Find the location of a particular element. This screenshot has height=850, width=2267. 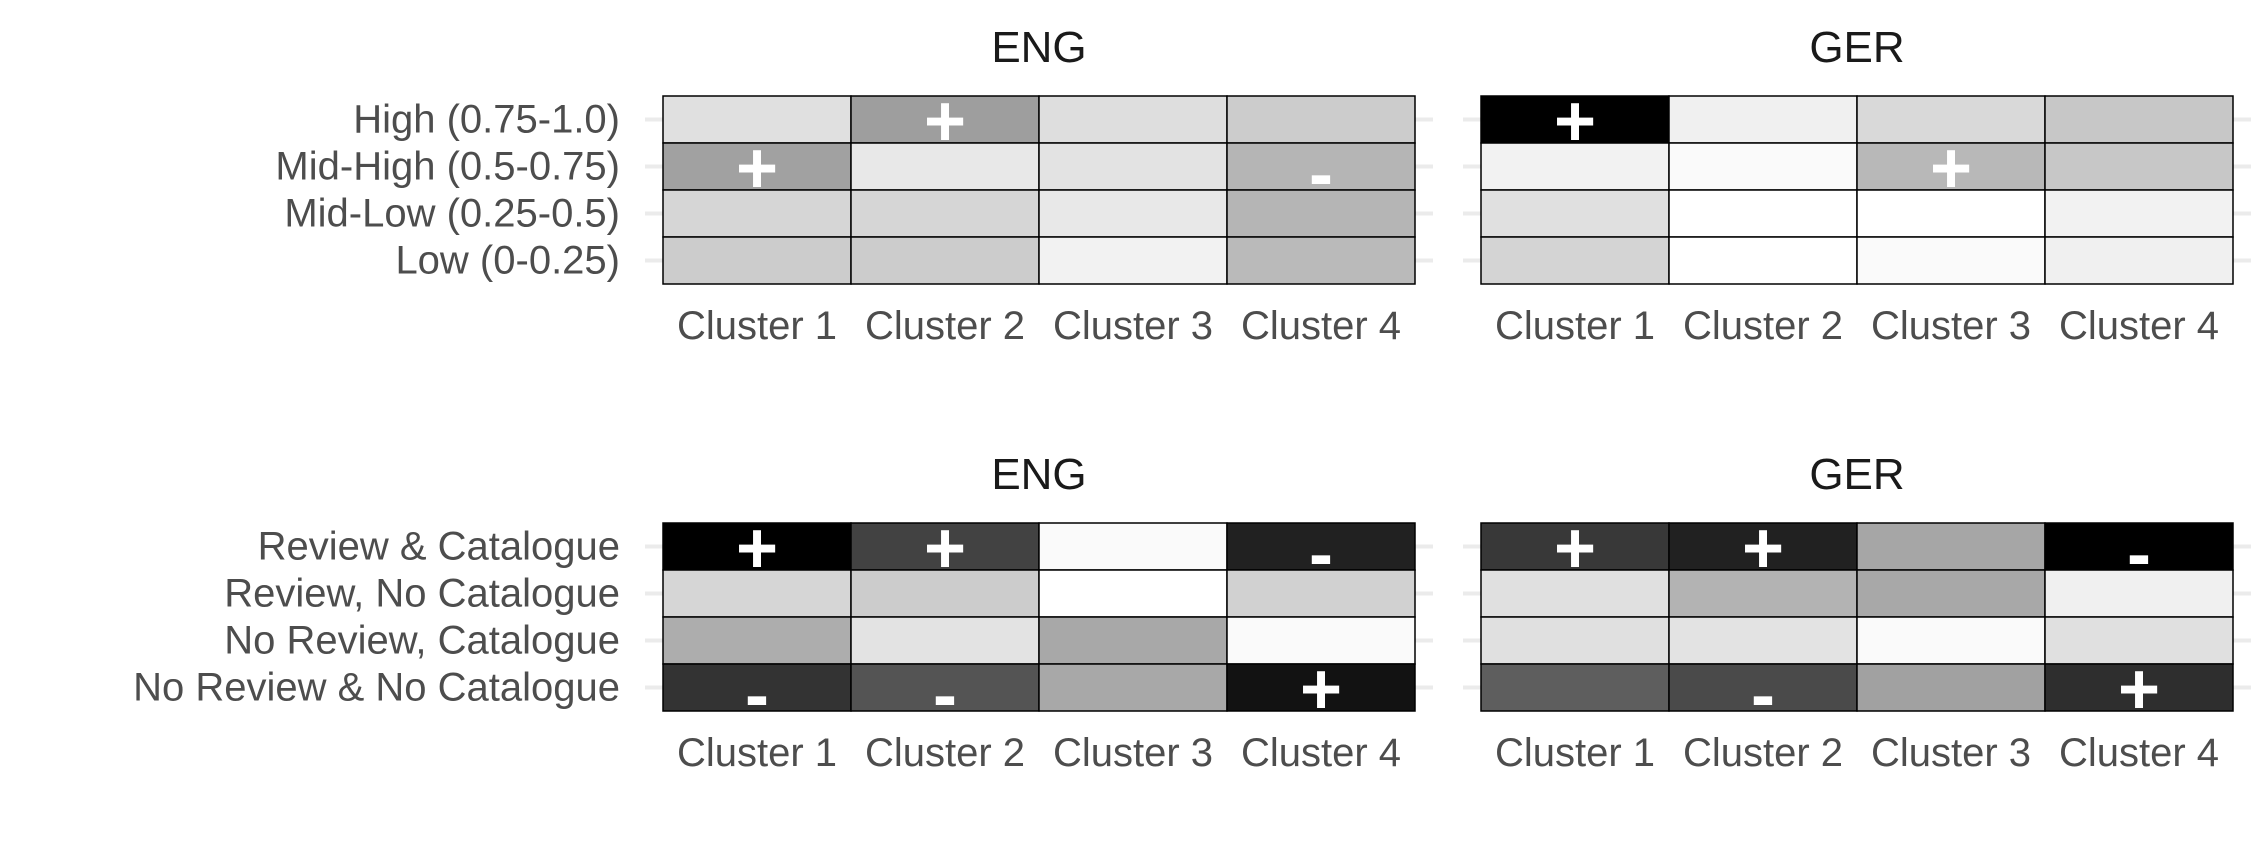

row-label: Review, No Catalogue is located at coordinates (422, 594).